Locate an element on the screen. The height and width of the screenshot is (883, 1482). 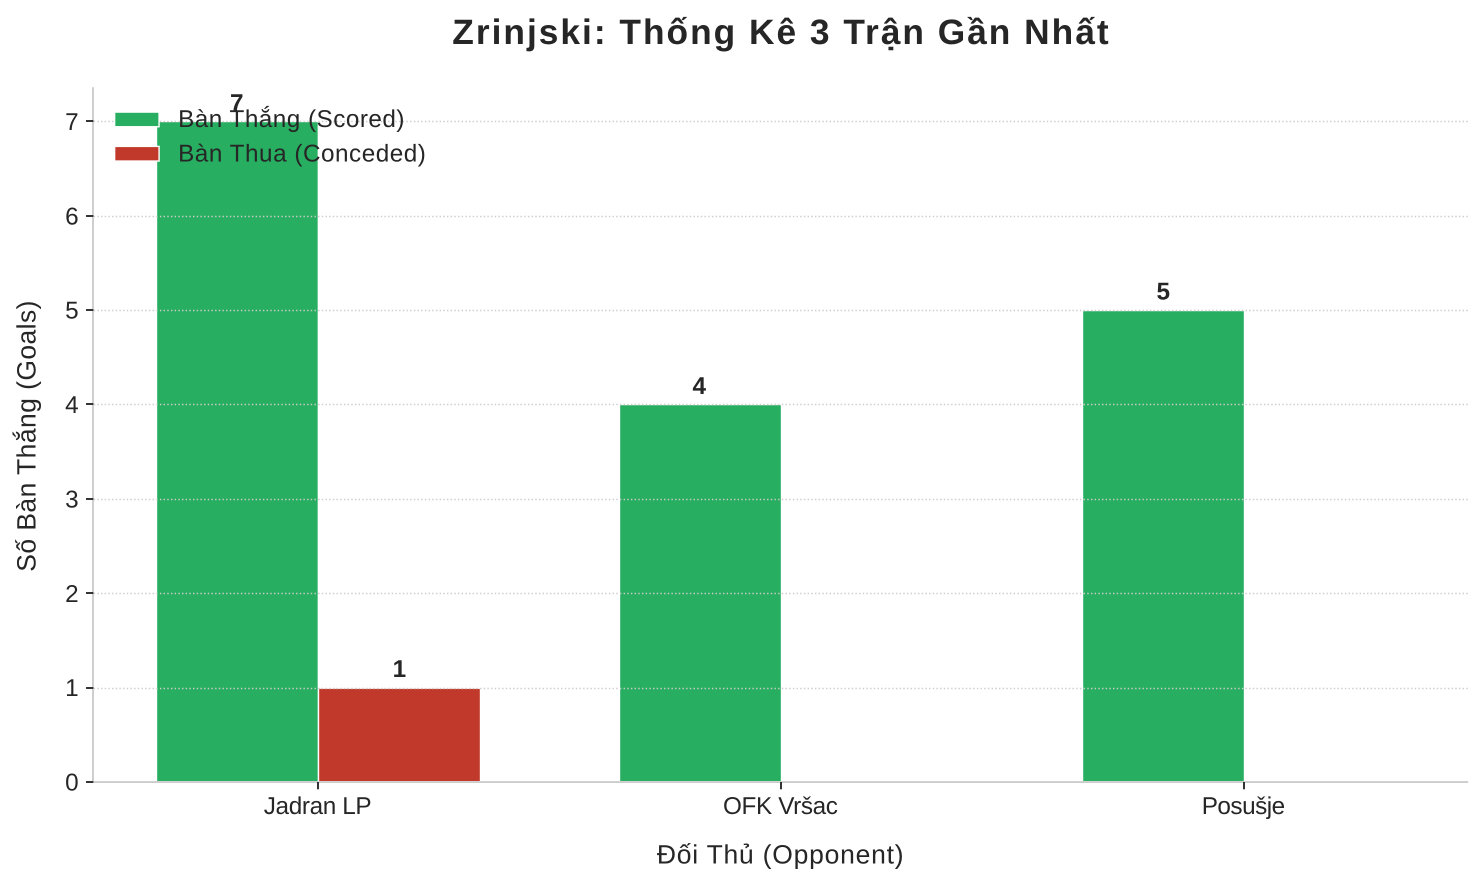
svg-text: OFK Vršac is located at coordinates (780, 806).